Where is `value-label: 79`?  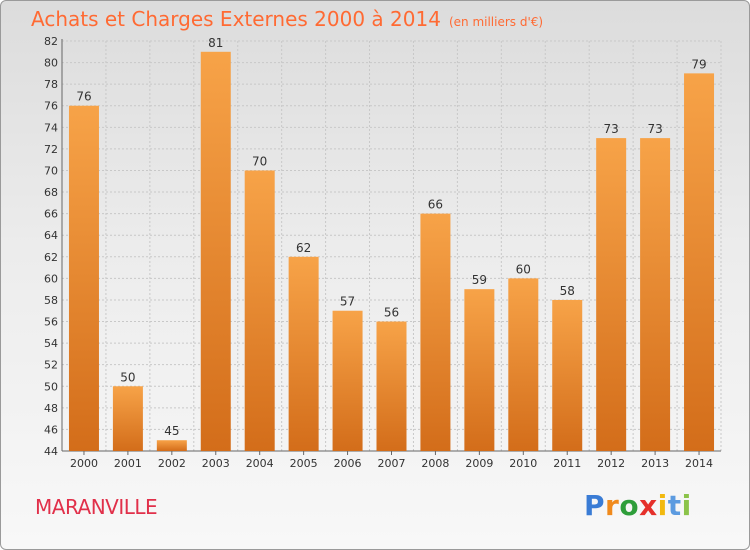 value-label: 79 is located at coordinates (698, 64).